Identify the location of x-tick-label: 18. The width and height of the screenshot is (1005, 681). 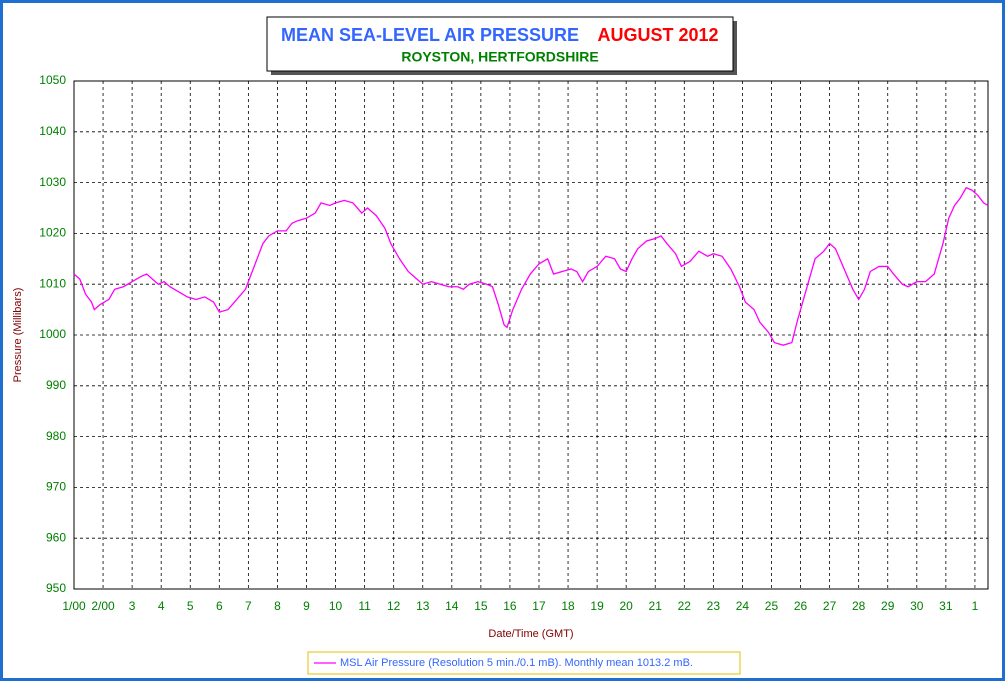
(568, 606).